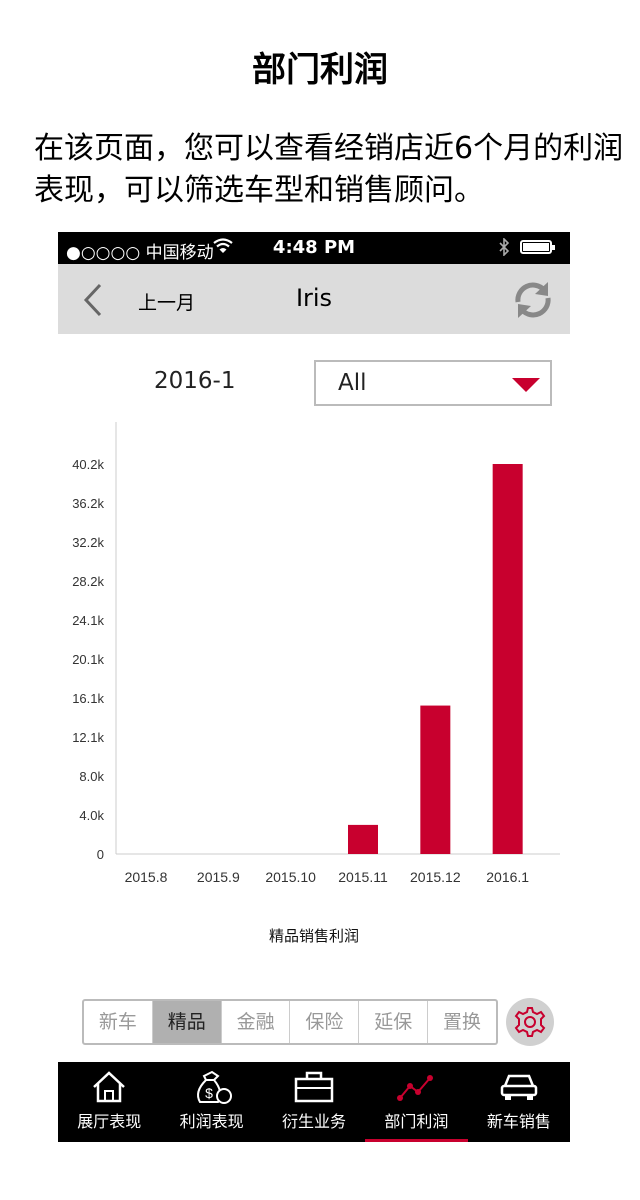  I want to click on tab-3: 部门利润, so click(417, 1102).